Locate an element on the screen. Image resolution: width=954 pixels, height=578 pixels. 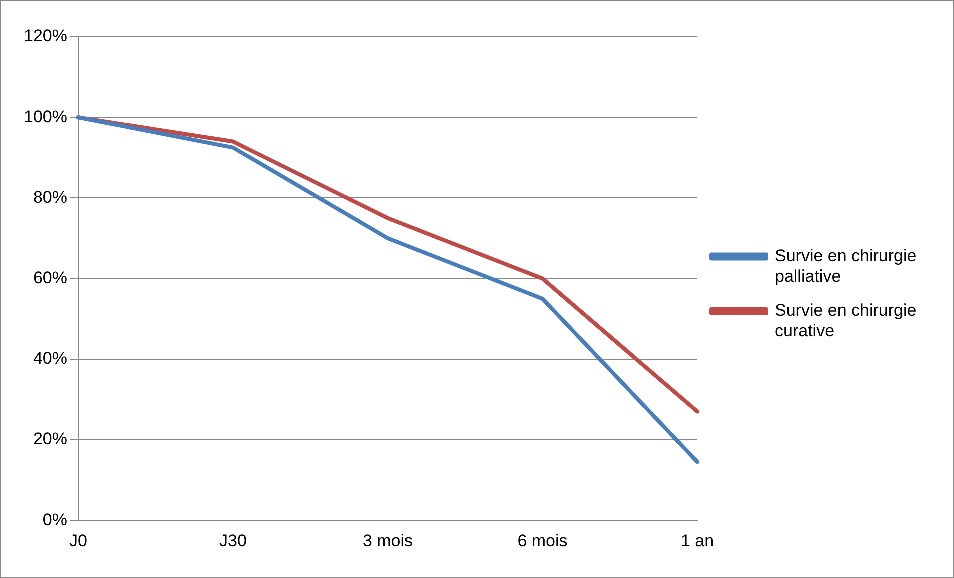
y-tick-label: 40% is located at coordinates (50, 358).